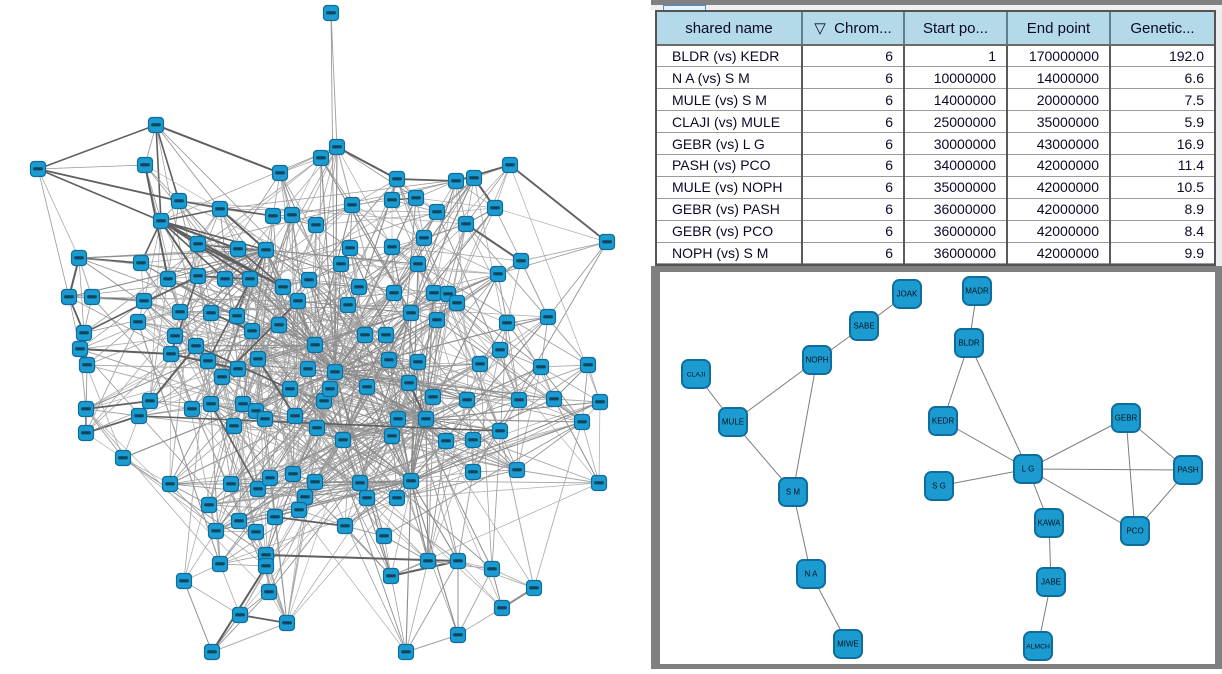 The height and width of the screenshot is (674, 1222). Describe the element at coordinates (969, 342) in the screenshot. I see `svg-text: BLDR` at that location.